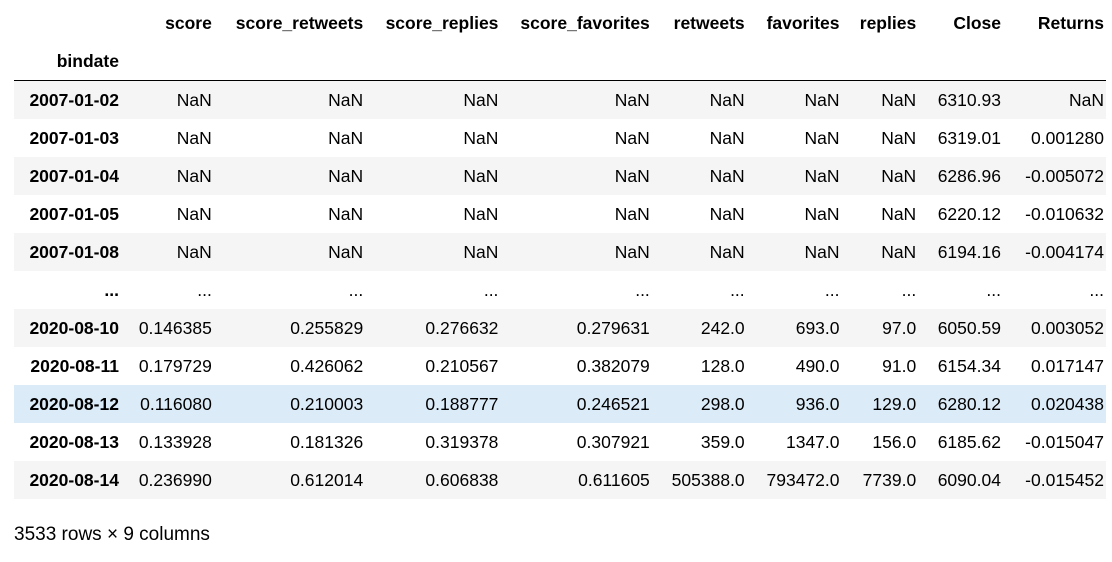 This screenshot has width=1112, height=562. I want to click on table-cell: 0.179729, so click(175, 365).